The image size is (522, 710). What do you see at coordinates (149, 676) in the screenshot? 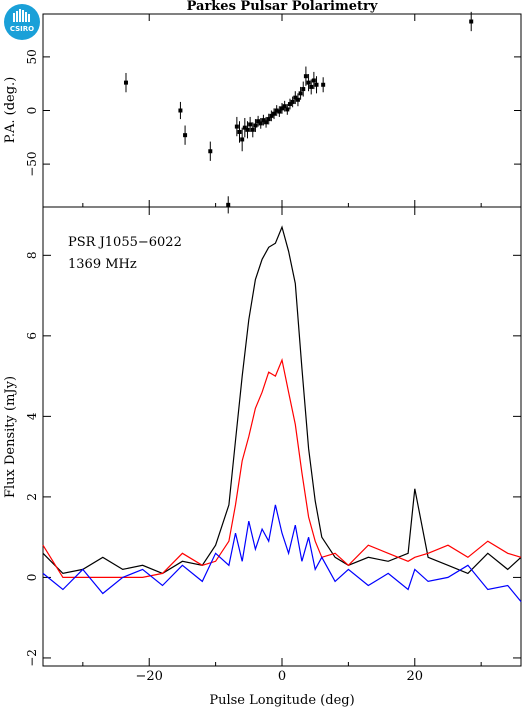
I see `flux-x-tick-label: −20` at bounding box center [149, 676].